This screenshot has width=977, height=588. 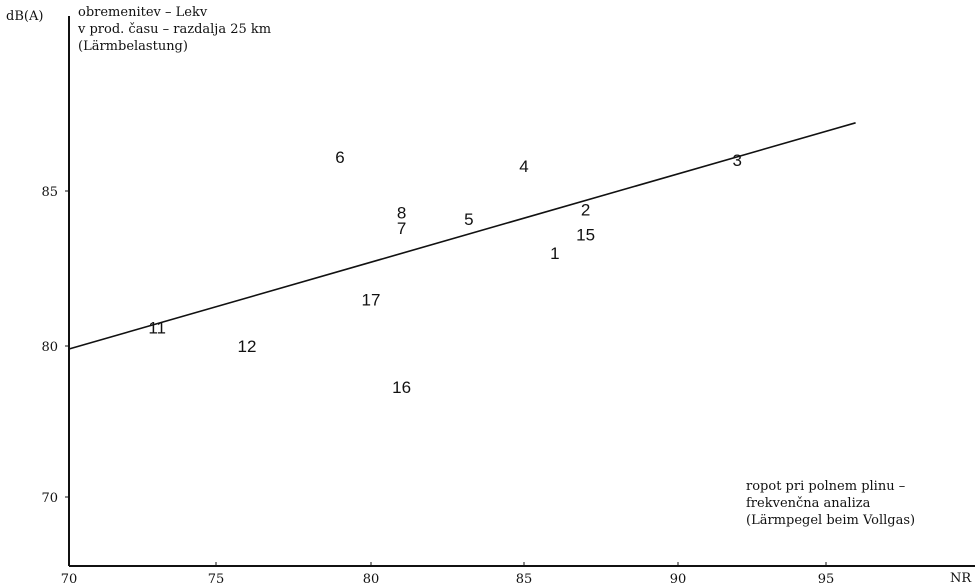 What do you see at coordinates (826, 579) in the screenshot?
I see `x-tick-label: 95` at bounding box center [826, 579].